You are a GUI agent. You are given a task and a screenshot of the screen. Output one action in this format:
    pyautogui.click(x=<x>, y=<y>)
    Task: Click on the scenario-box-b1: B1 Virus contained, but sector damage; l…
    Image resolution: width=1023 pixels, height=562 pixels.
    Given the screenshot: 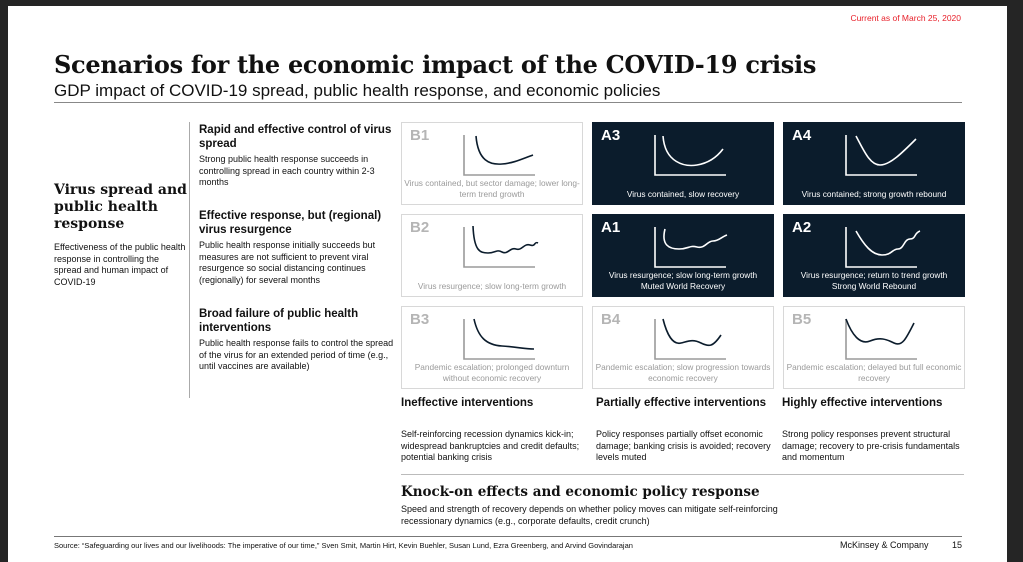 What is the action you would take?
    pyautogui.click(x=492, y=163)
    